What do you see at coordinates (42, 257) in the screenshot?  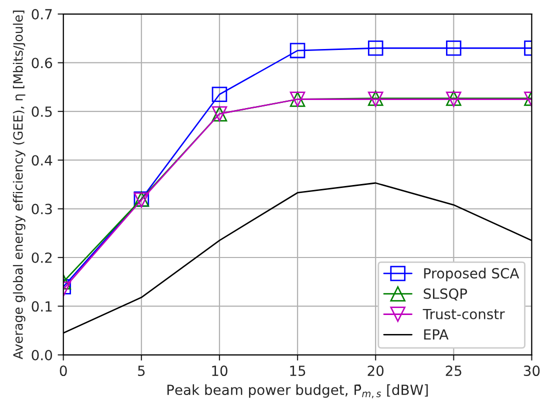 I see `y-tick-label: 0.2` at bounding box center [42, 257].